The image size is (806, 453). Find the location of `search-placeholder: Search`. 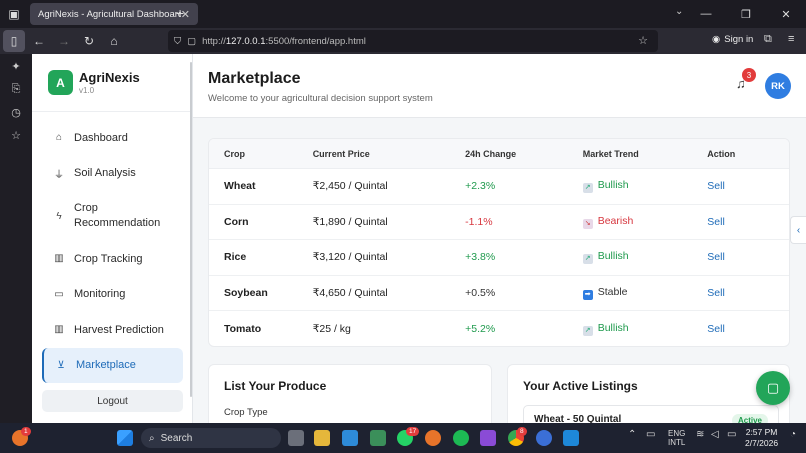

search-placeholder: Search is located at coordinates (176, 438).